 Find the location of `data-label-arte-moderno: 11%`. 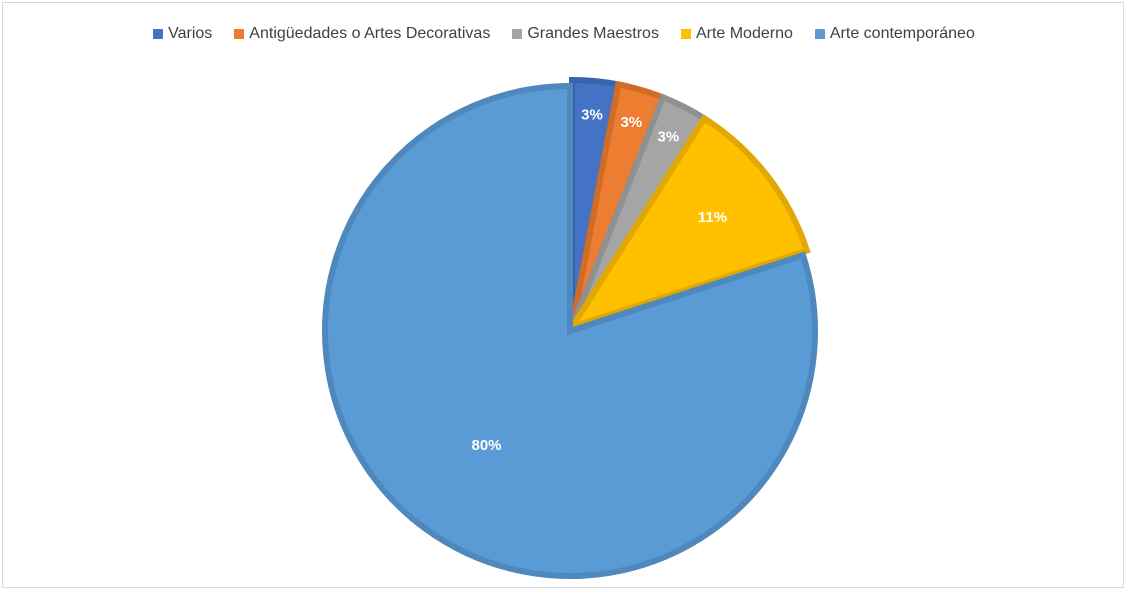

data-label-arte-moderno: 11% is located at coordinates (712, 217).